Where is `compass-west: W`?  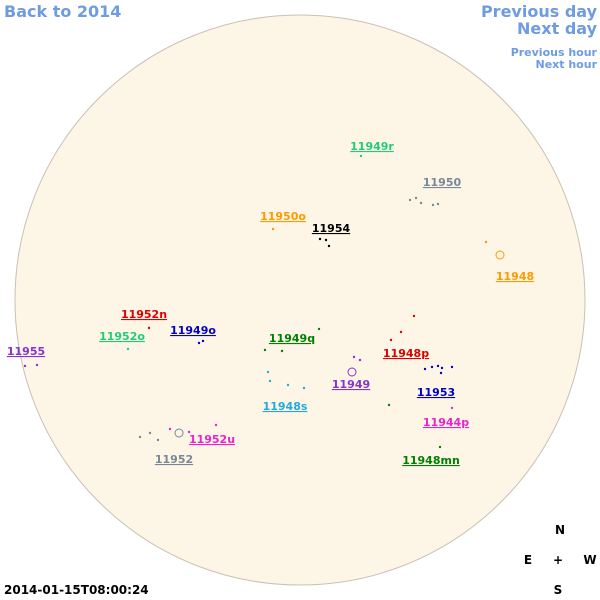
compass-west: W is located at coordinates (589, 560).